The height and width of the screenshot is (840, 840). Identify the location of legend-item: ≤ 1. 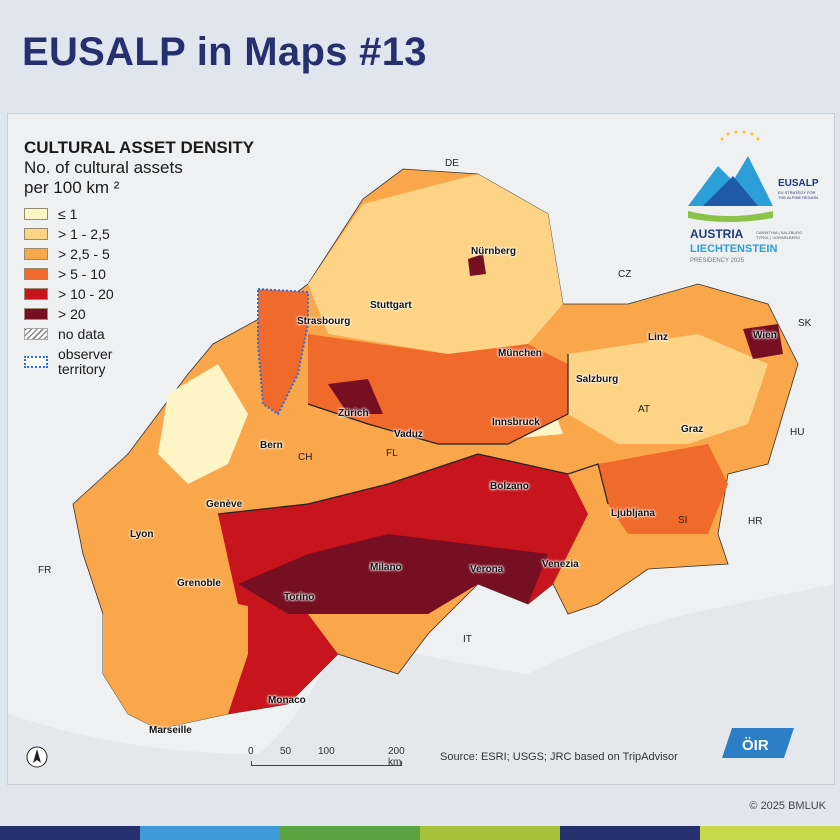
(149, 214).